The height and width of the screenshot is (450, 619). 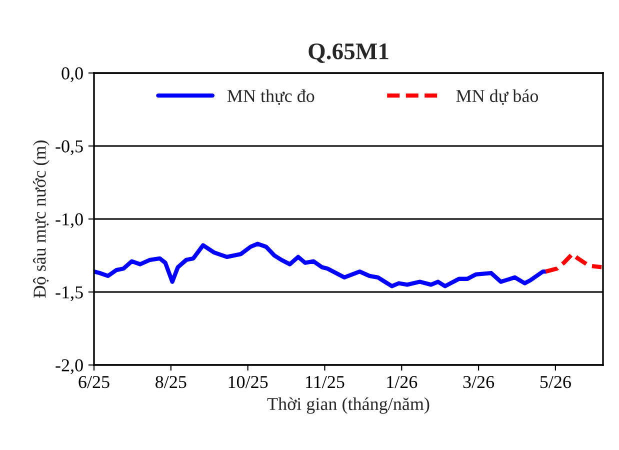 I want to click on y-tick-label: -1,0, so click(x=69, y=220).